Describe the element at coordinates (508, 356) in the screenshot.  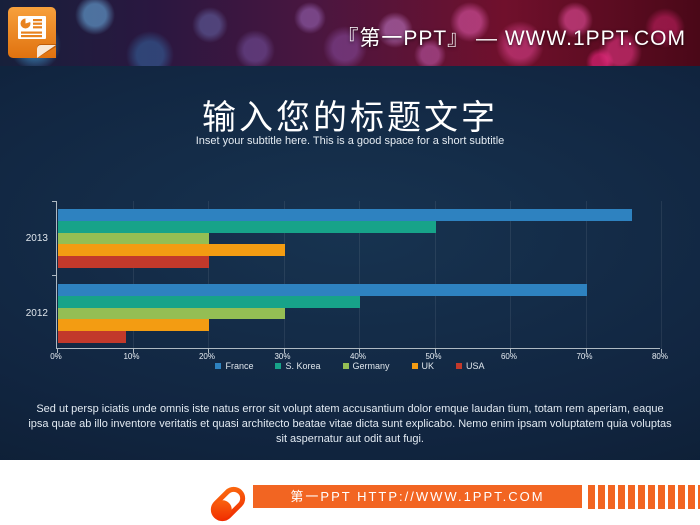
I see `x-axis-label: 60%` at that location.